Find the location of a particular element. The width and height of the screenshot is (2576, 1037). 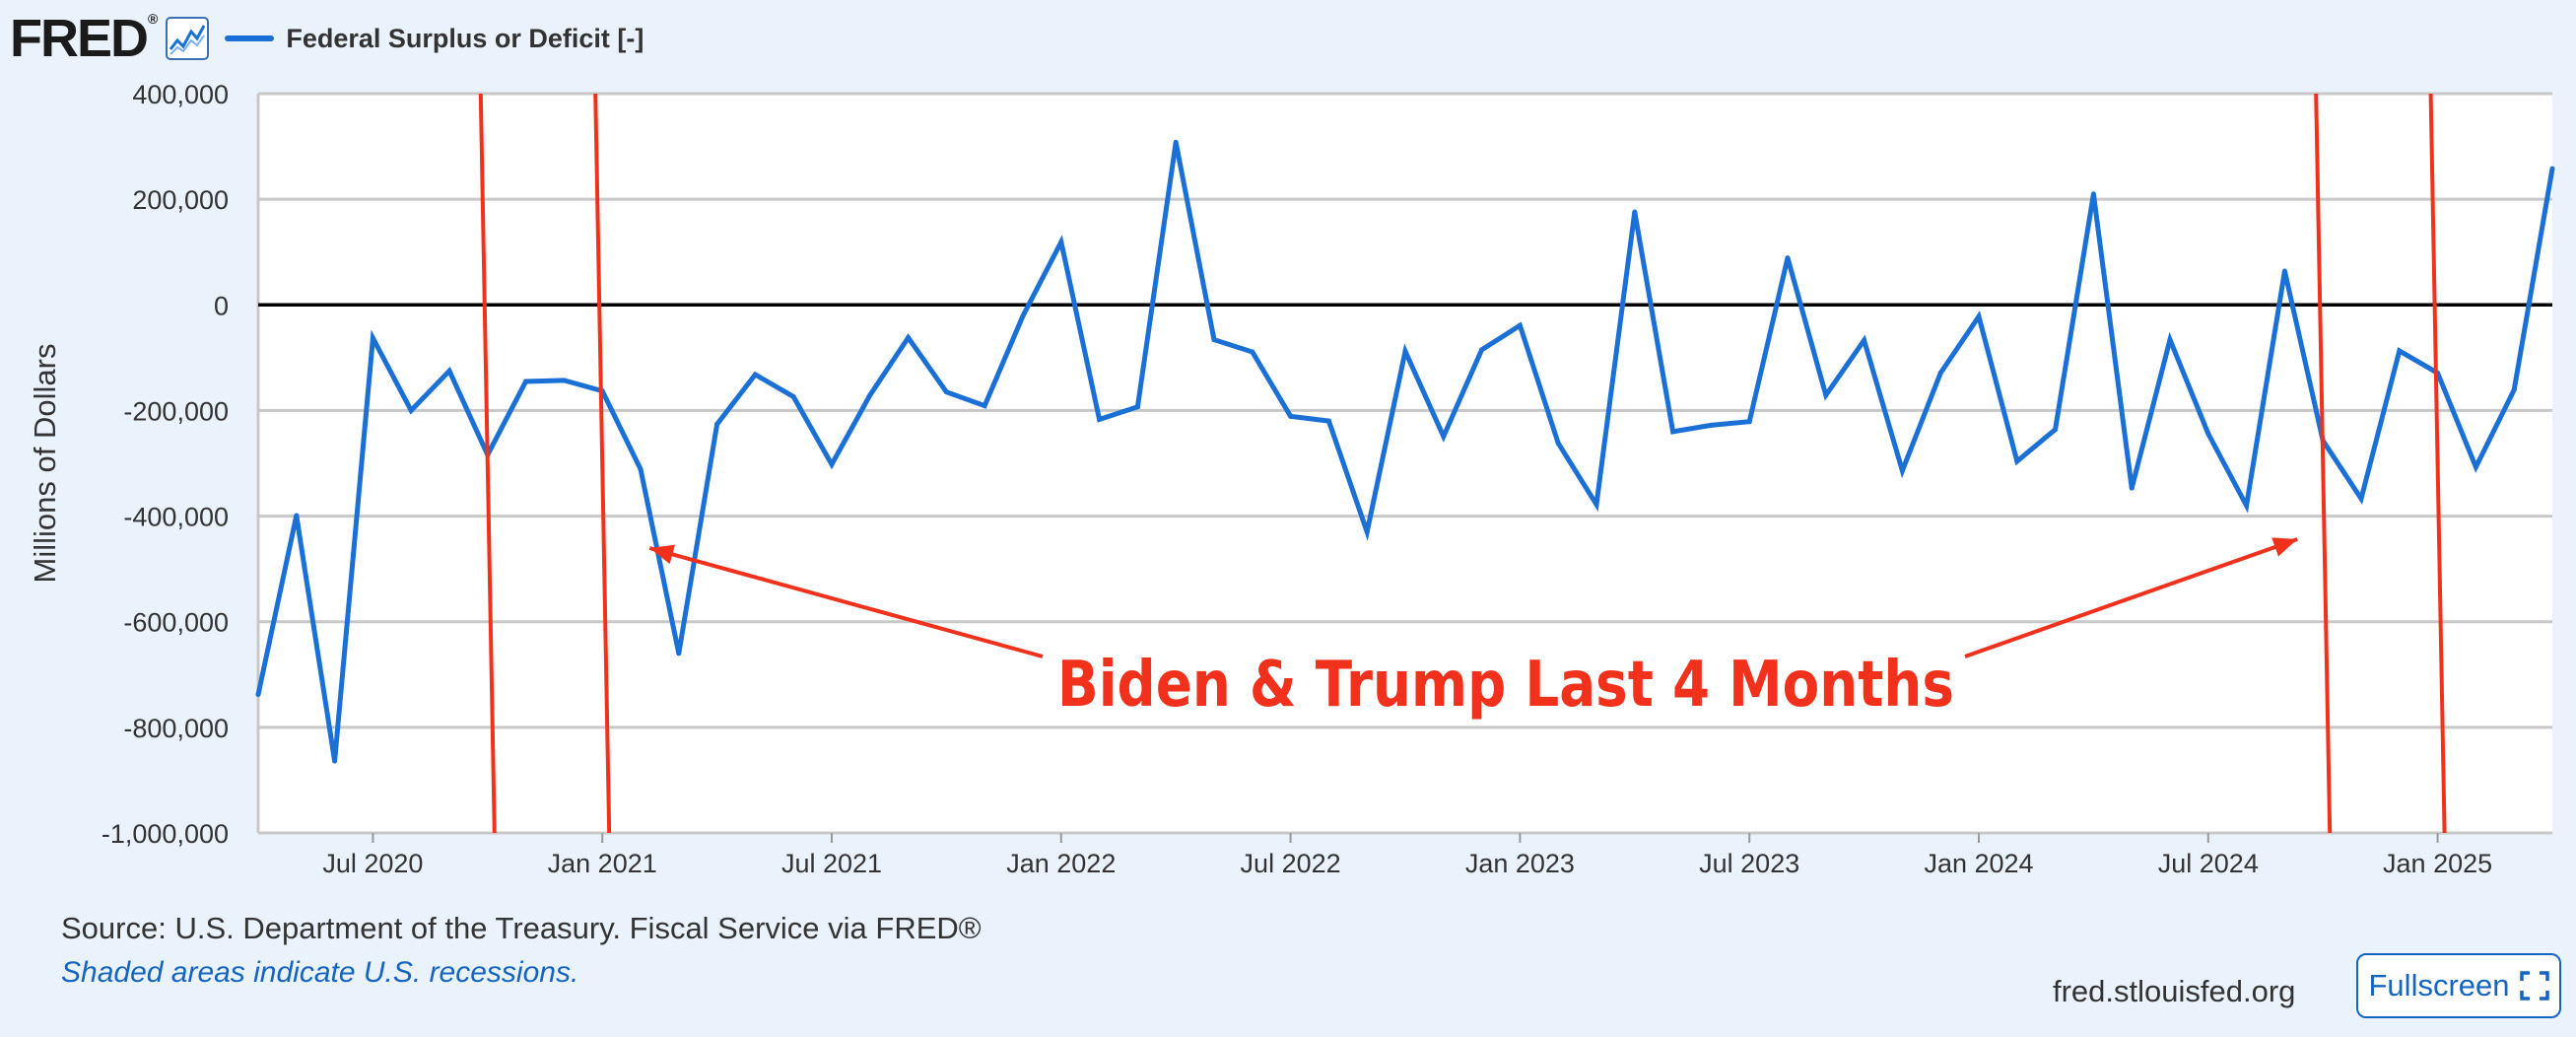

y-tick-label: -200,000 is located at coordinates (176, 411).